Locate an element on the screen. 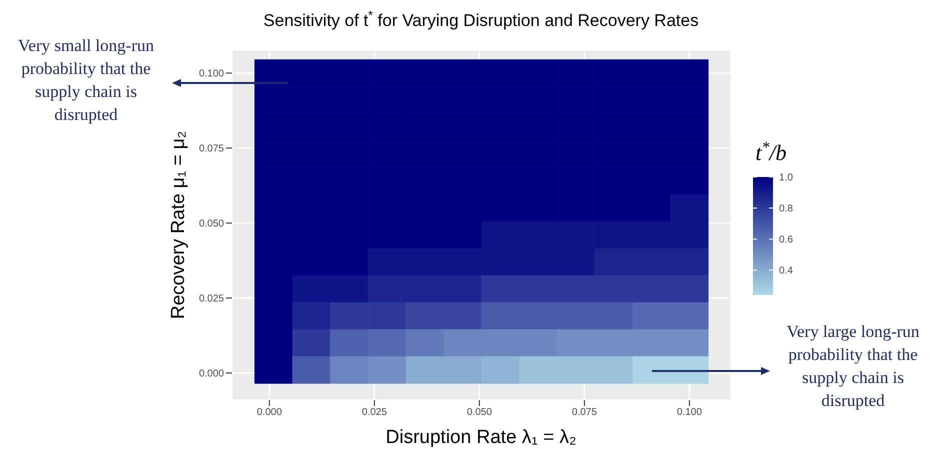 This screenshot has height=449, width=938. y-tick-label: 0.000 is located at coordinates (211, 374).